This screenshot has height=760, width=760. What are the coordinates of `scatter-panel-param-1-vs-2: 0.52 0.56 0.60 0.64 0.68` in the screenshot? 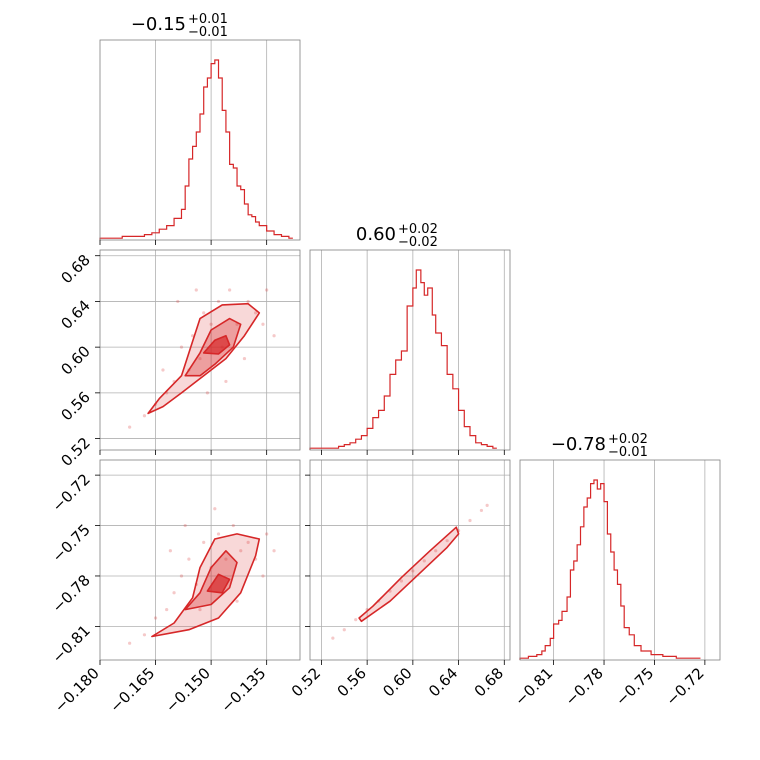 It's located at (179, 359).